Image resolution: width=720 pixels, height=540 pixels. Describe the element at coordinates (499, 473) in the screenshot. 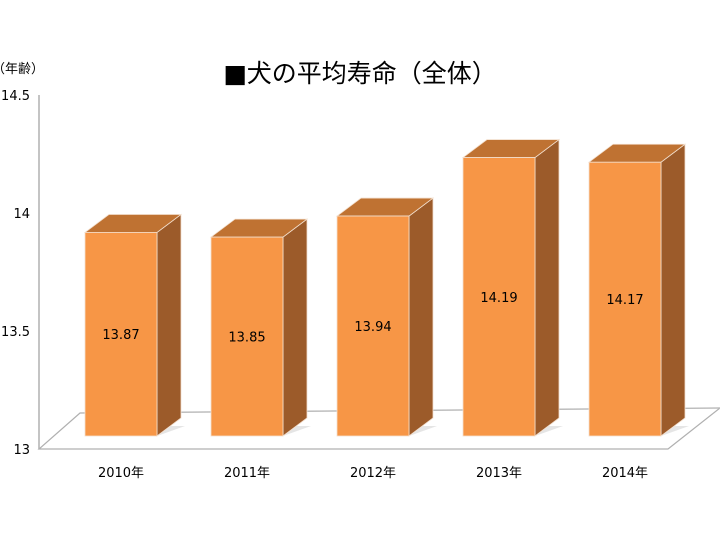

I see `x-tick-label: 2013年` at that location.